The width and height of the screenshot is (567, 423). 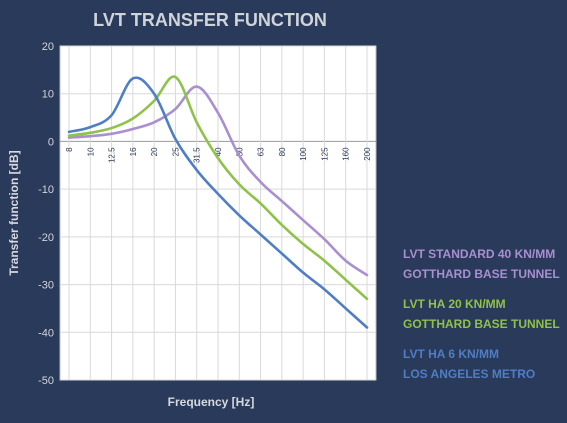 What do you see at coordinates (48, 95) in the screenshot?
I see `y-tick-label: 10` at bounding box center [48, 95].